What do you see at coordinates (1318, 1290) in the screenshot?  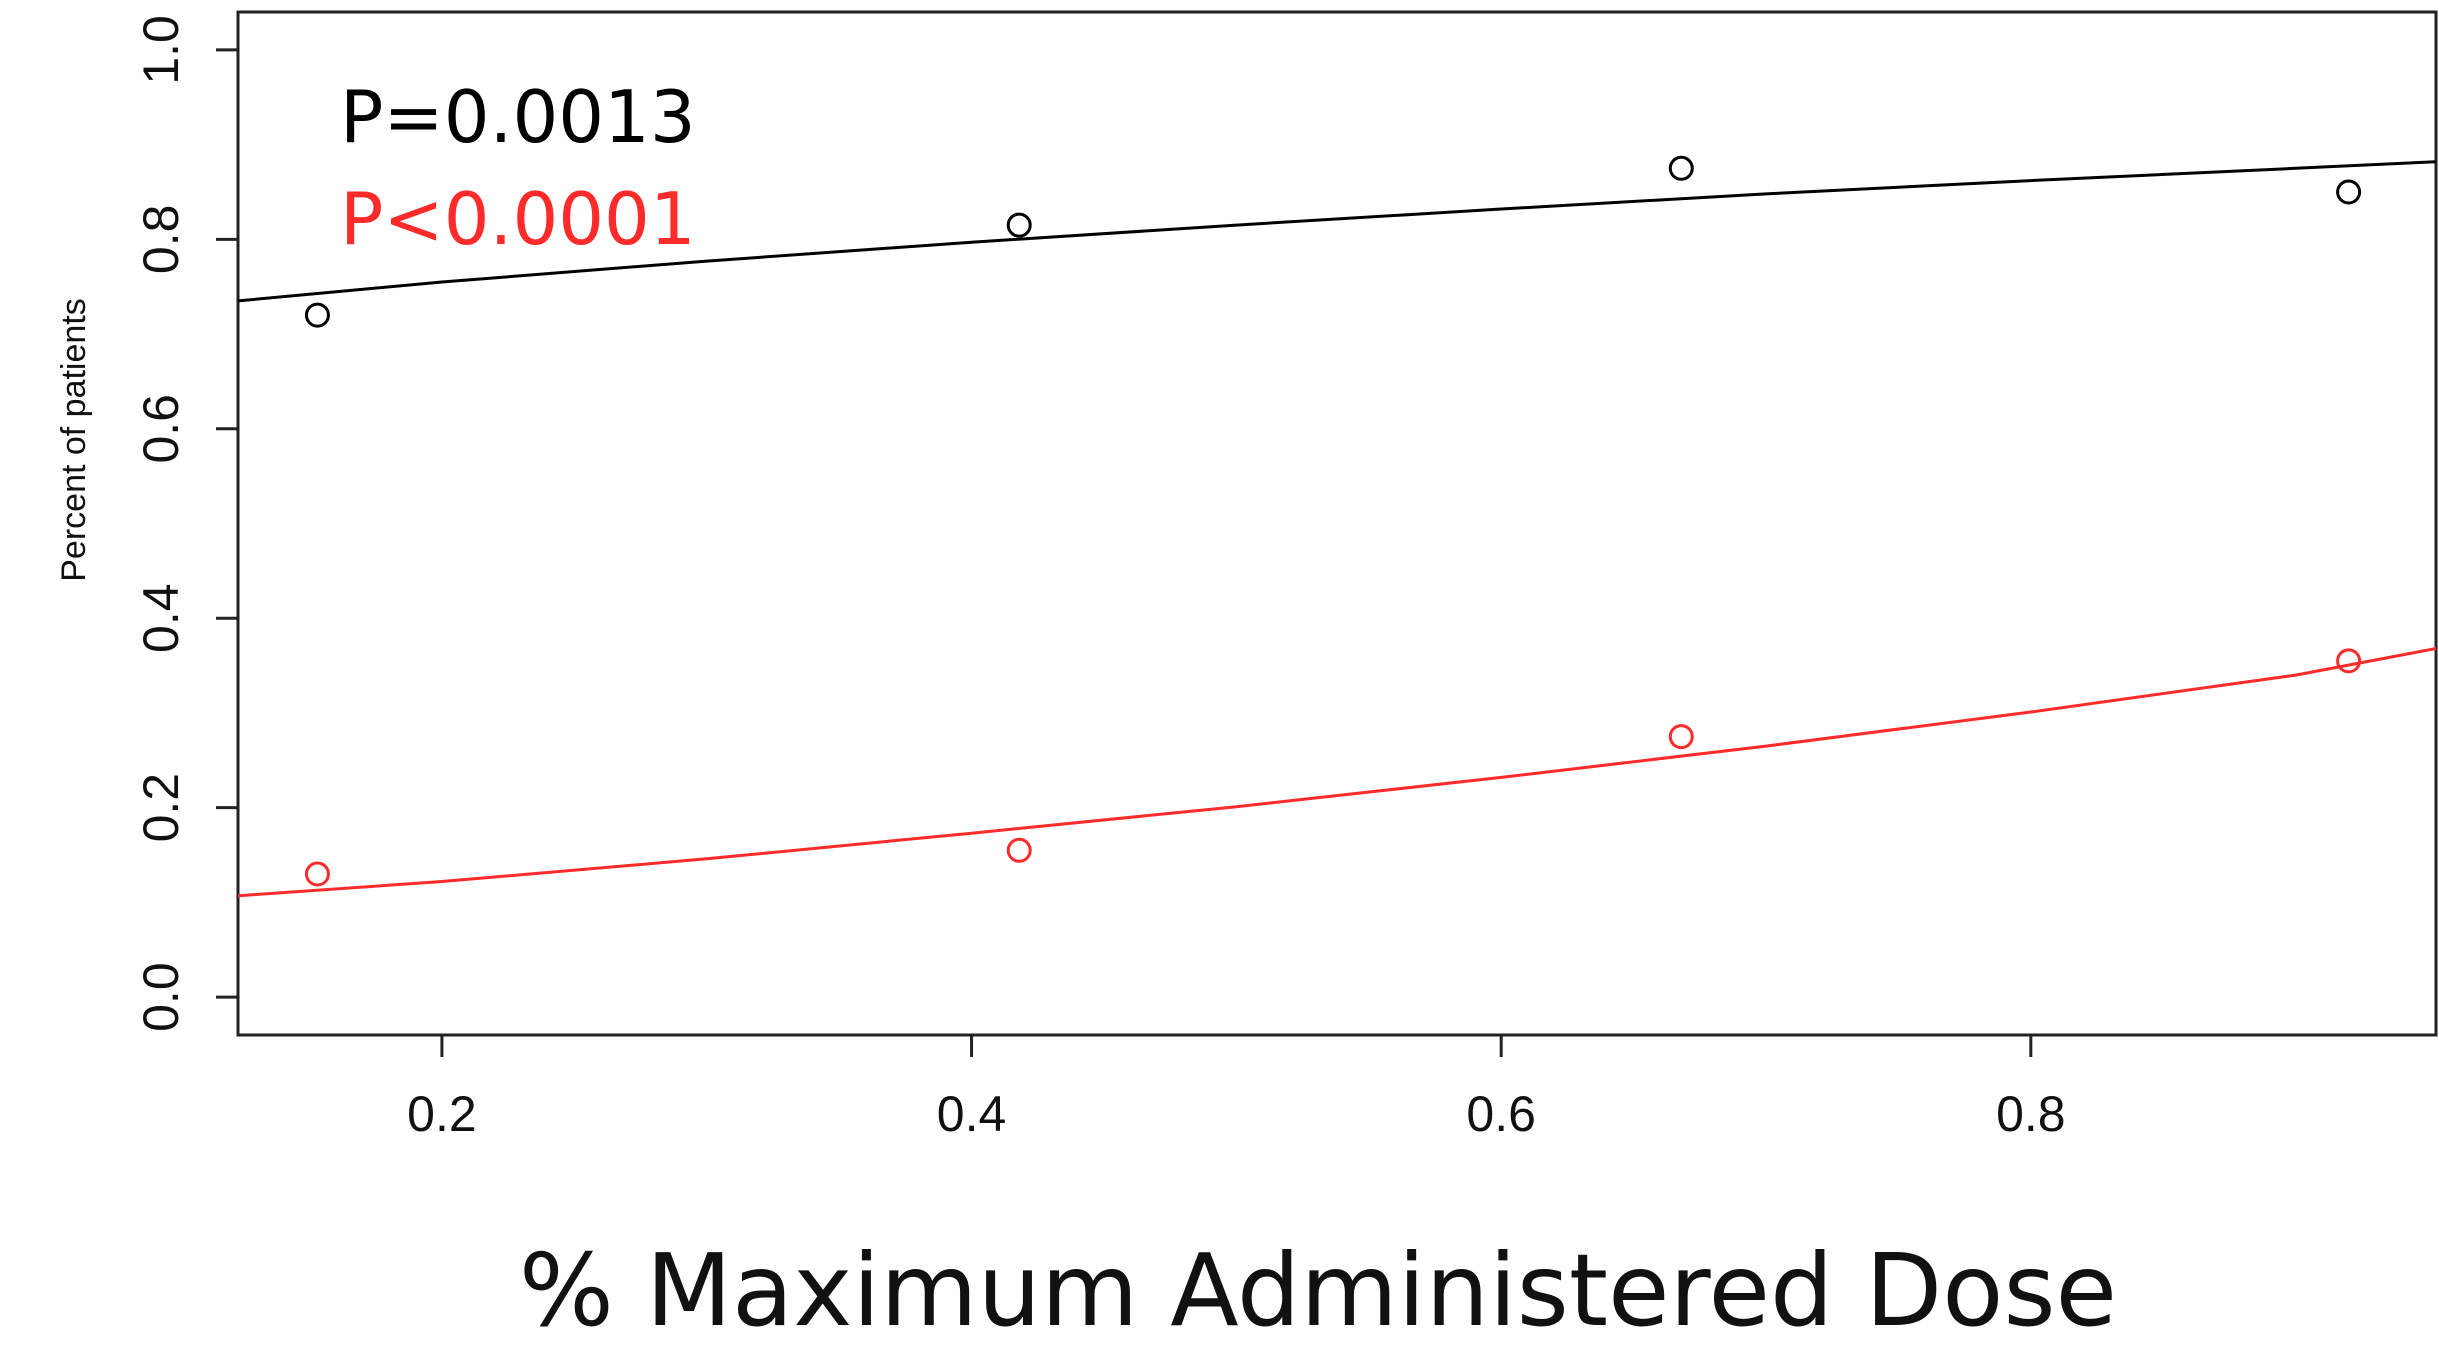 I see `x-axis-label: % Maximum Administered Dose` at bounding box center [1318, 1290].